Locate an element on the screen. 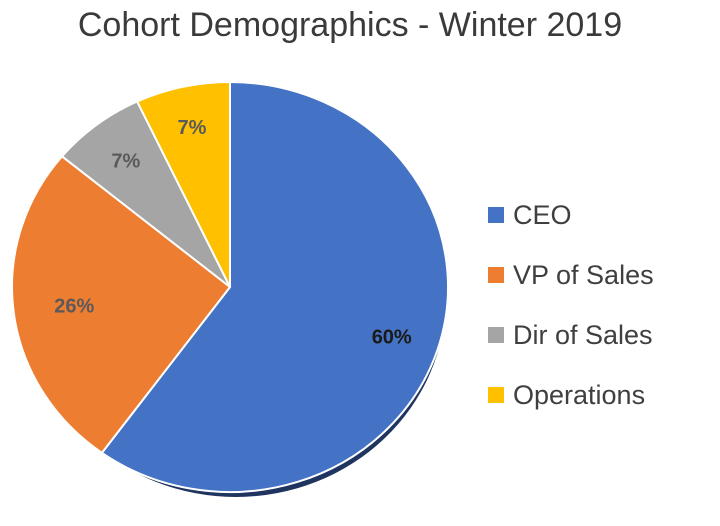  legend-swatch-ceo is located at coordinates (496, 215).